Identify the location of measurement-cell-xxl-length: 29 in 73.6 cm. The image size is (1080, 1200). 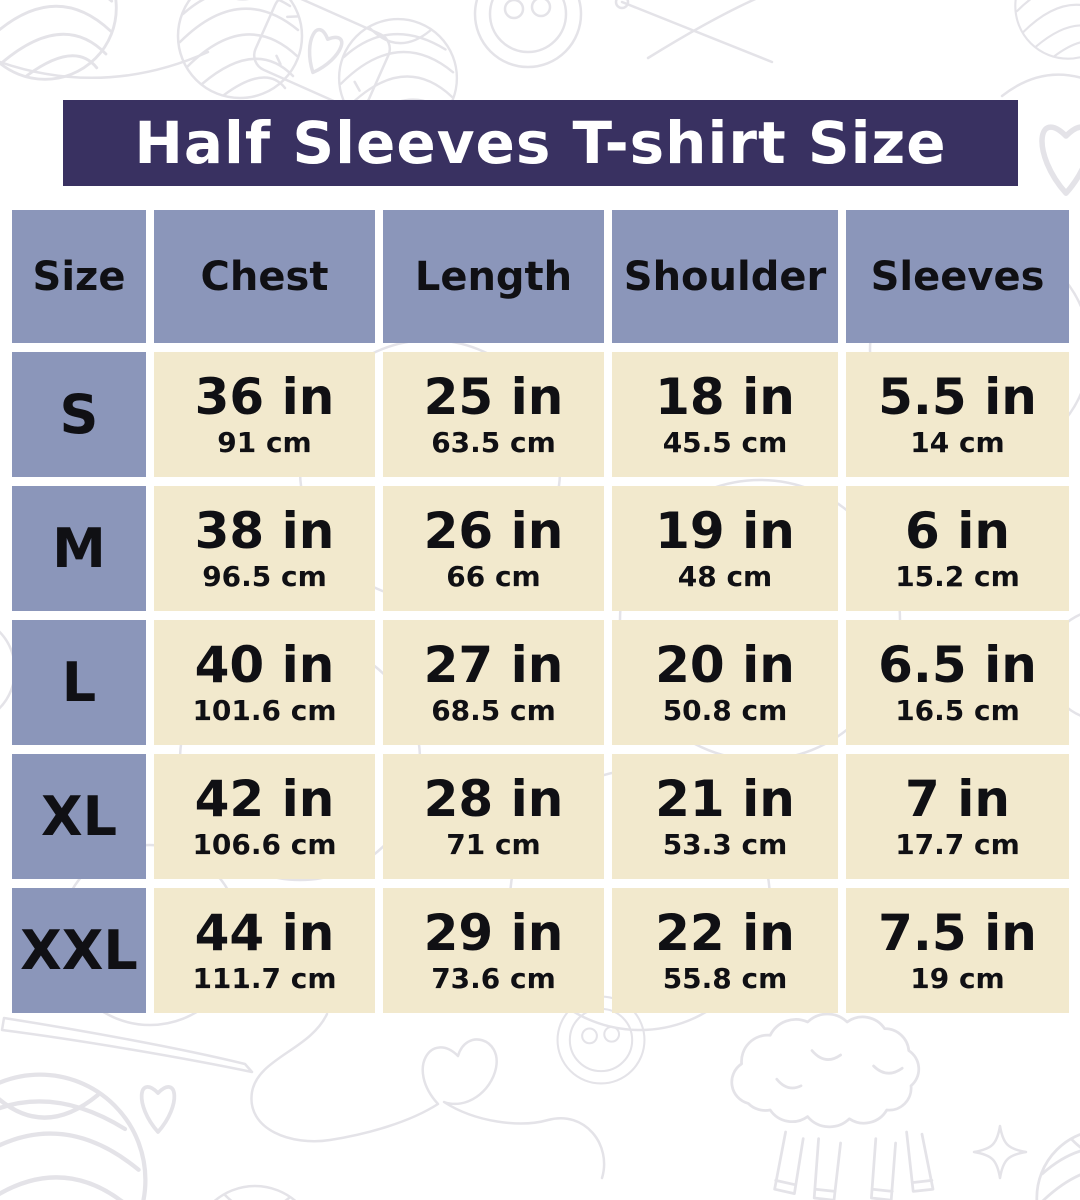
(493, 950).